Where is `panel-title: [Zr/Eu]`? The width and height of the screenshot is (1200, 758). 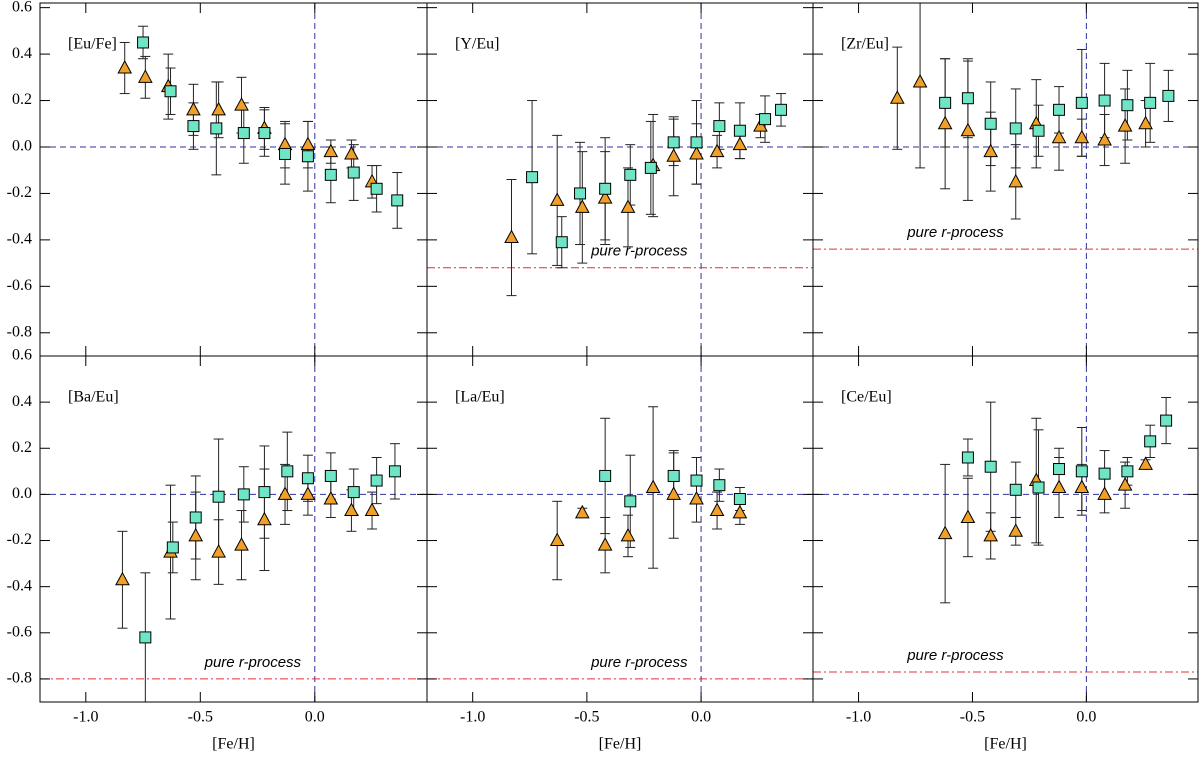
panel-title: [Zr/Eu] is located at coordinates (865, 44).